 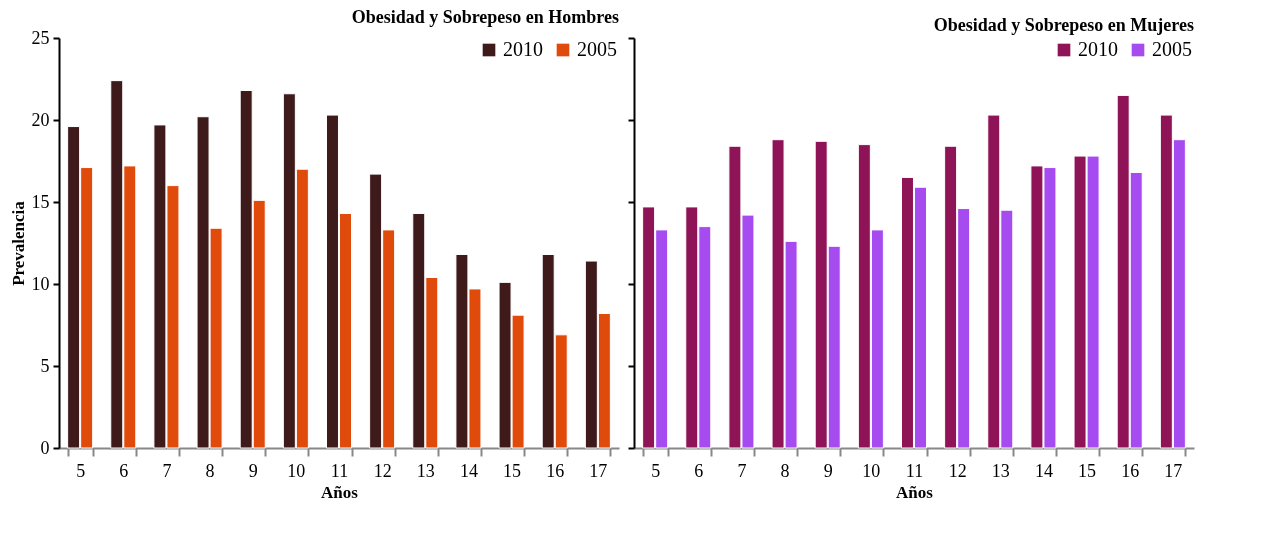 I want to click on y-tick-label: 10, so click(x=40, y=283).